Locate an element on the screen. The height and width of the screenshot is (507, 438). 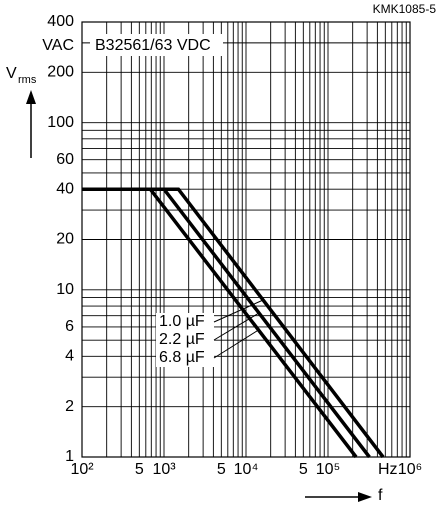
x-tick-label: 10⁵ is located at coordinates (328, 469).